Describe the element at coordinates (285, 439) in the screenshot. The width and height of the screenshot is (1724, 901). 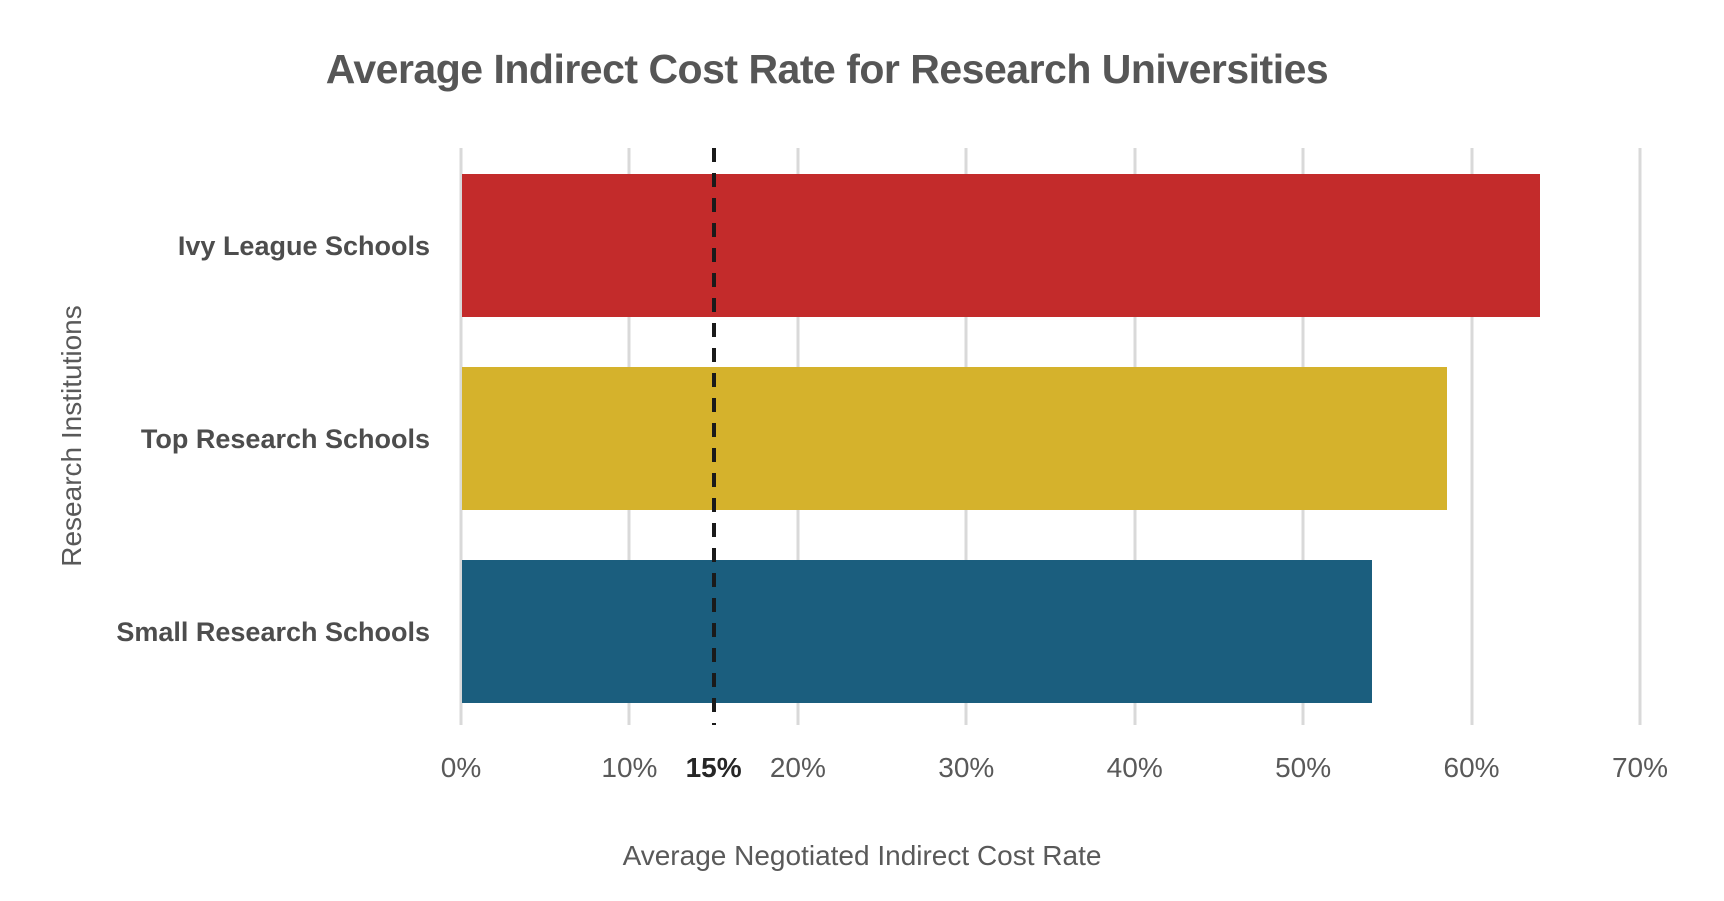
I see `y-category-label-top-research-schools: Top Research Schools` at that location.